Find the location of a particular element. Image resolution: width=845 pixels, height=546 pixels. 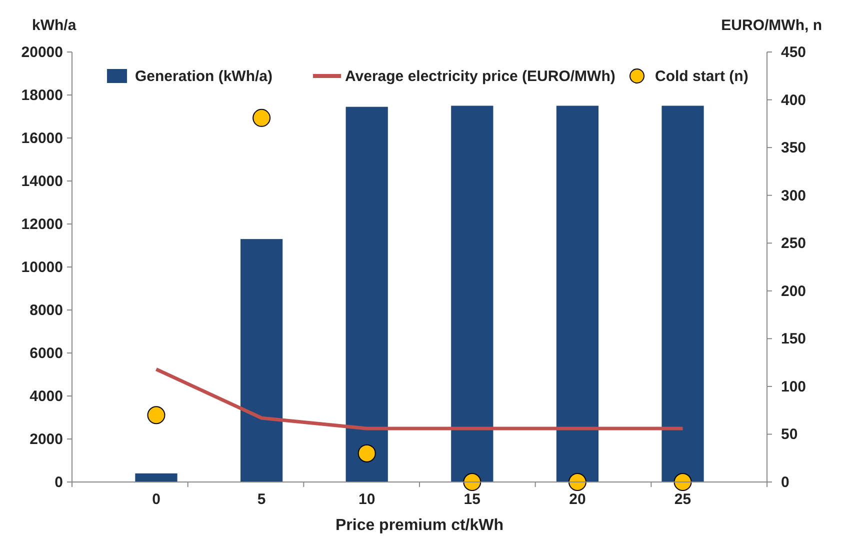

x-tick-label: 20 is located at coordinates (577, 499).